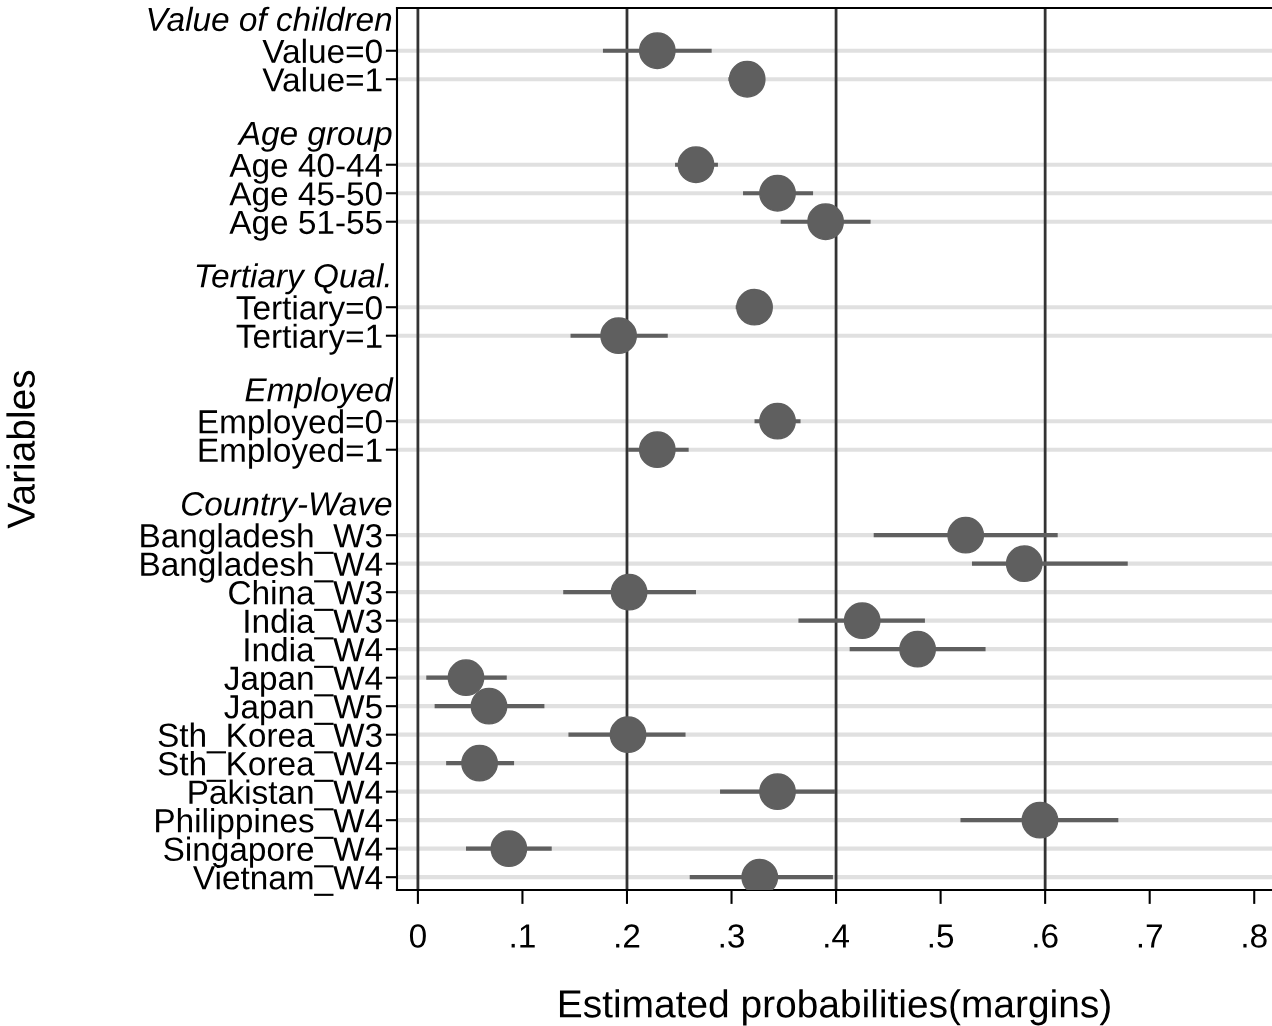  Describe the element at coordinates (305, 225) in the screenshot. I see `y-tick-label: Age 51-55` at that location.